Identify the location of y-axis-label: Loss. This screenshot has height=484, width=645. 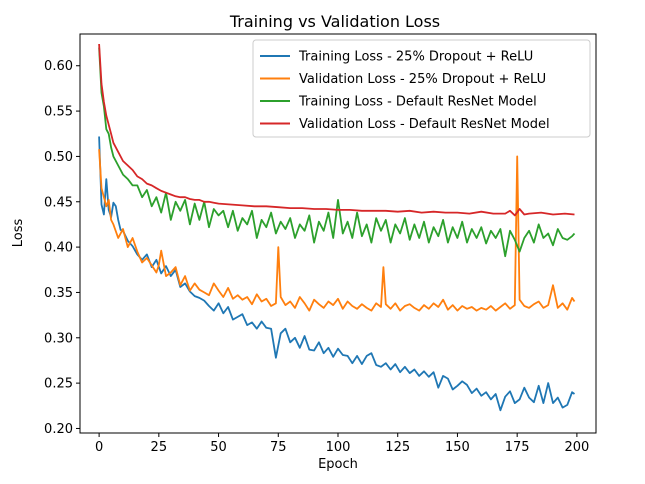
(18, 233).